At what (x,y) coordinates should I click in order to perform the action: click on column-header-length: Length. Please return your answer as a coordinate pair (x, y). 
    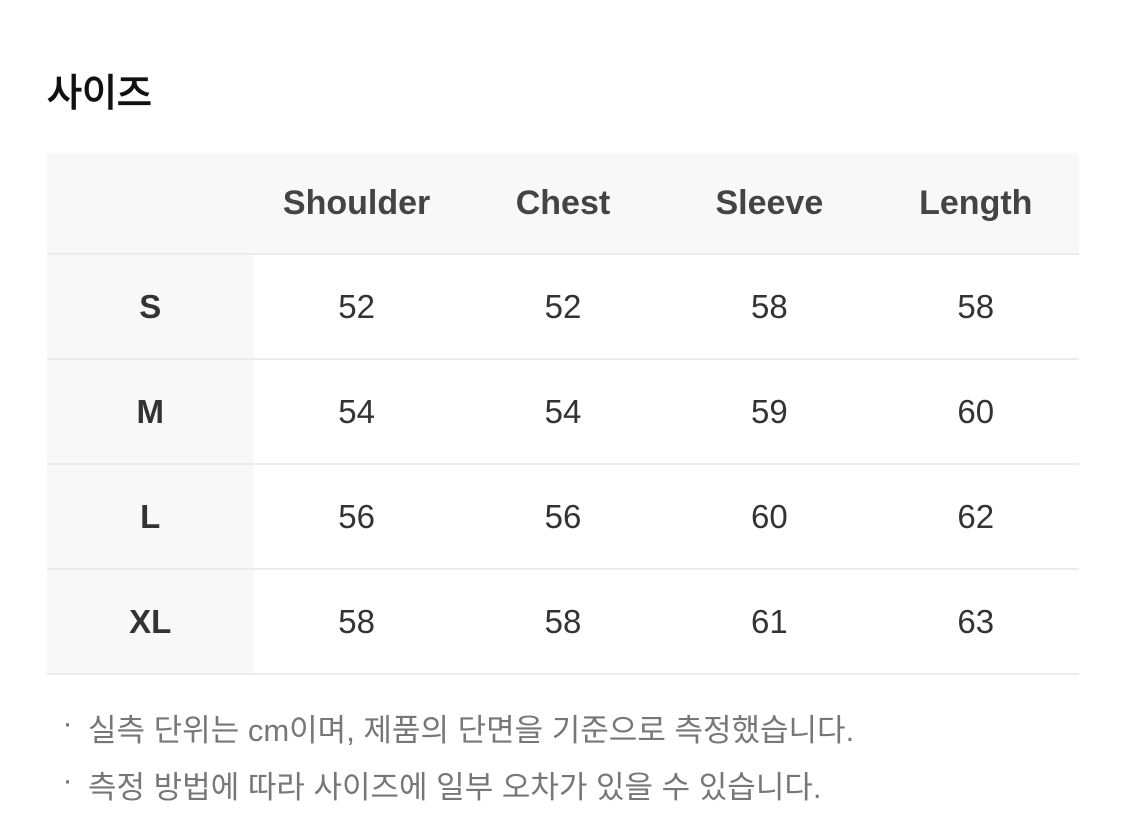
    Looking at the image, I should click on (975, 204).